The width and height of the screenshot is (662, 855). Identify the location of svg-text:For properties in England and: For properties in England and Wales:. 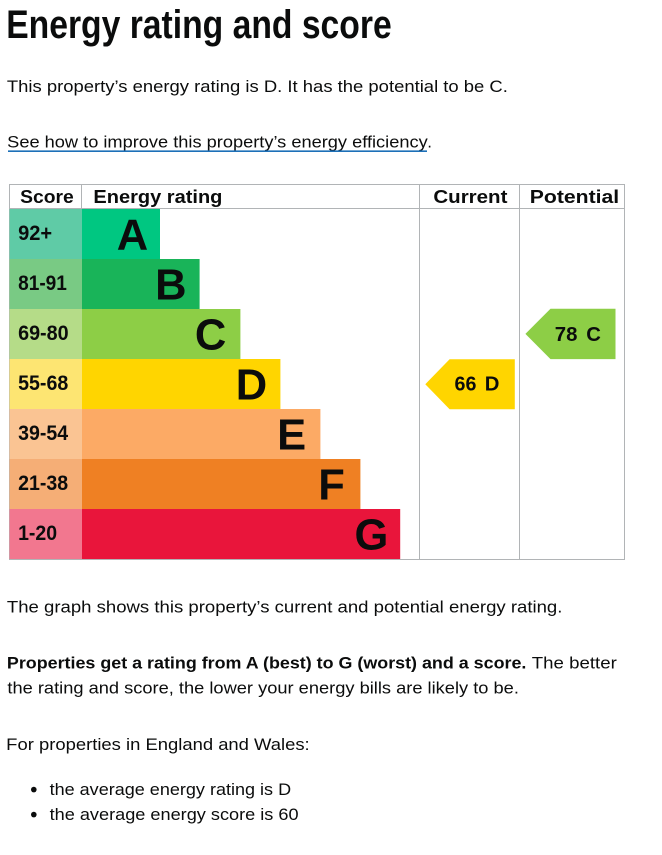
(158, 744).